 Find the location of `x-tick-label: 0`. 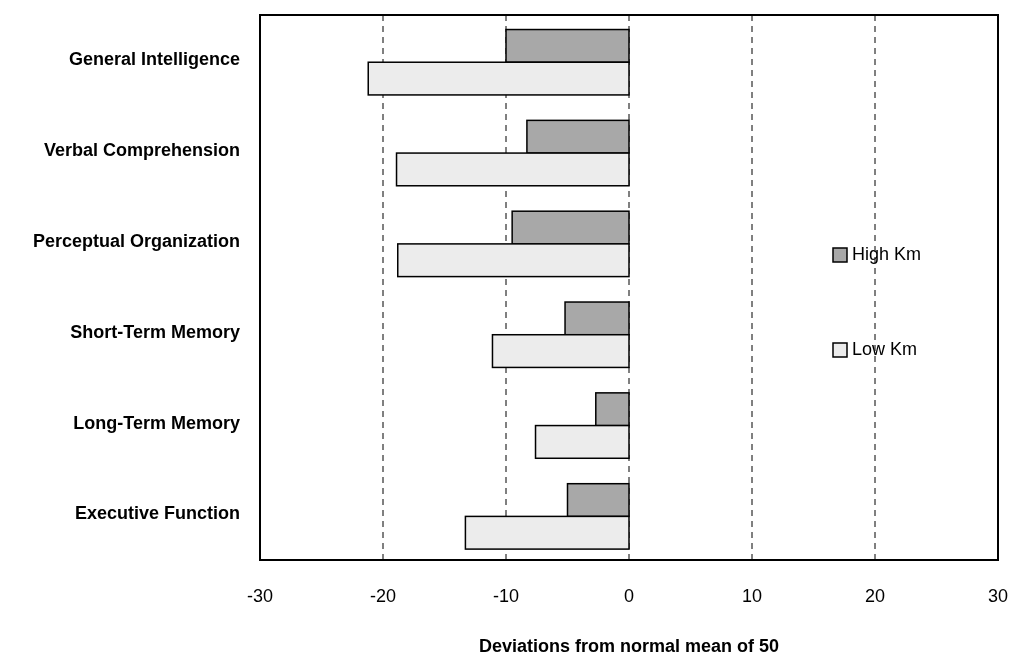

x-tick-label: 0 is located at coordinates (629, 596).